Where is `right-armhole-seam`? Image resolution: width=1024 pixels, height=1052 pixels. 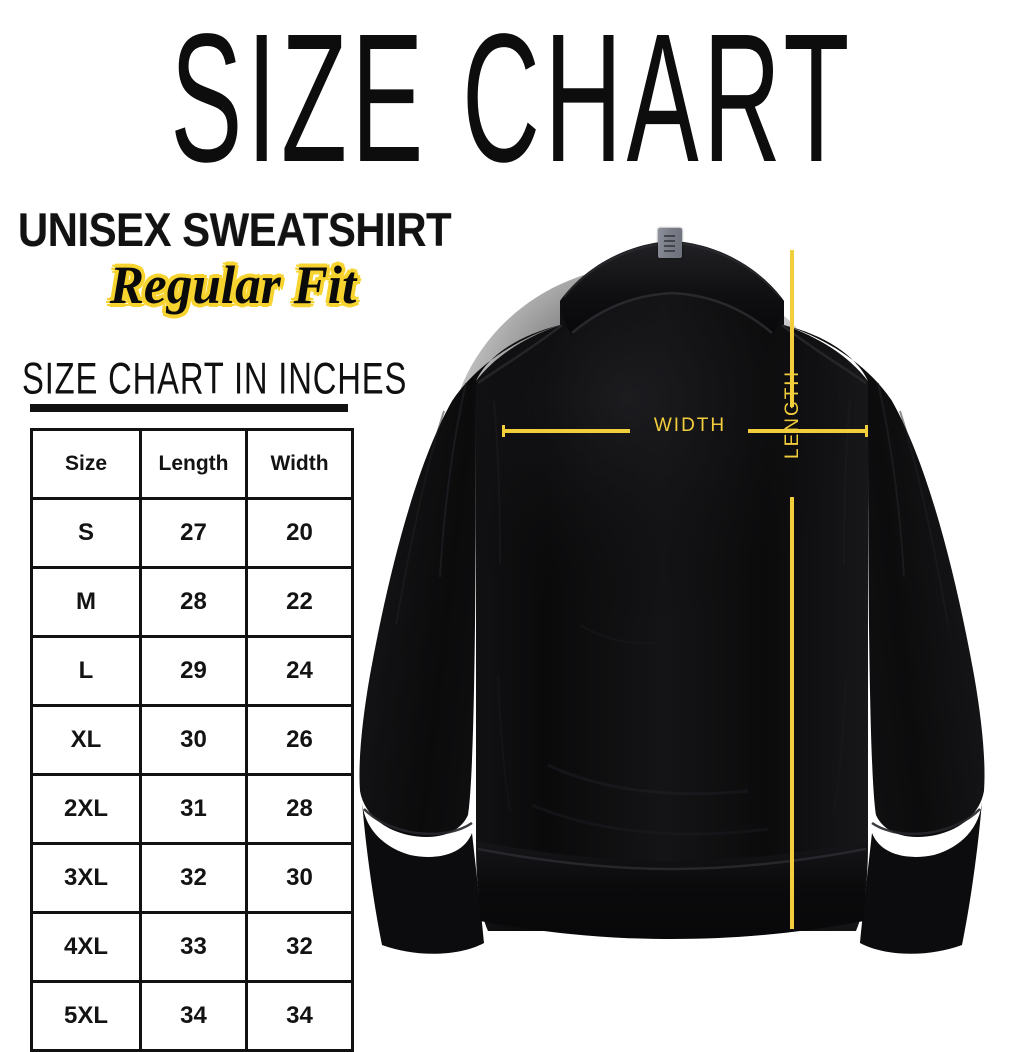 right-armhole-seam is located at coordinates (847, 483).